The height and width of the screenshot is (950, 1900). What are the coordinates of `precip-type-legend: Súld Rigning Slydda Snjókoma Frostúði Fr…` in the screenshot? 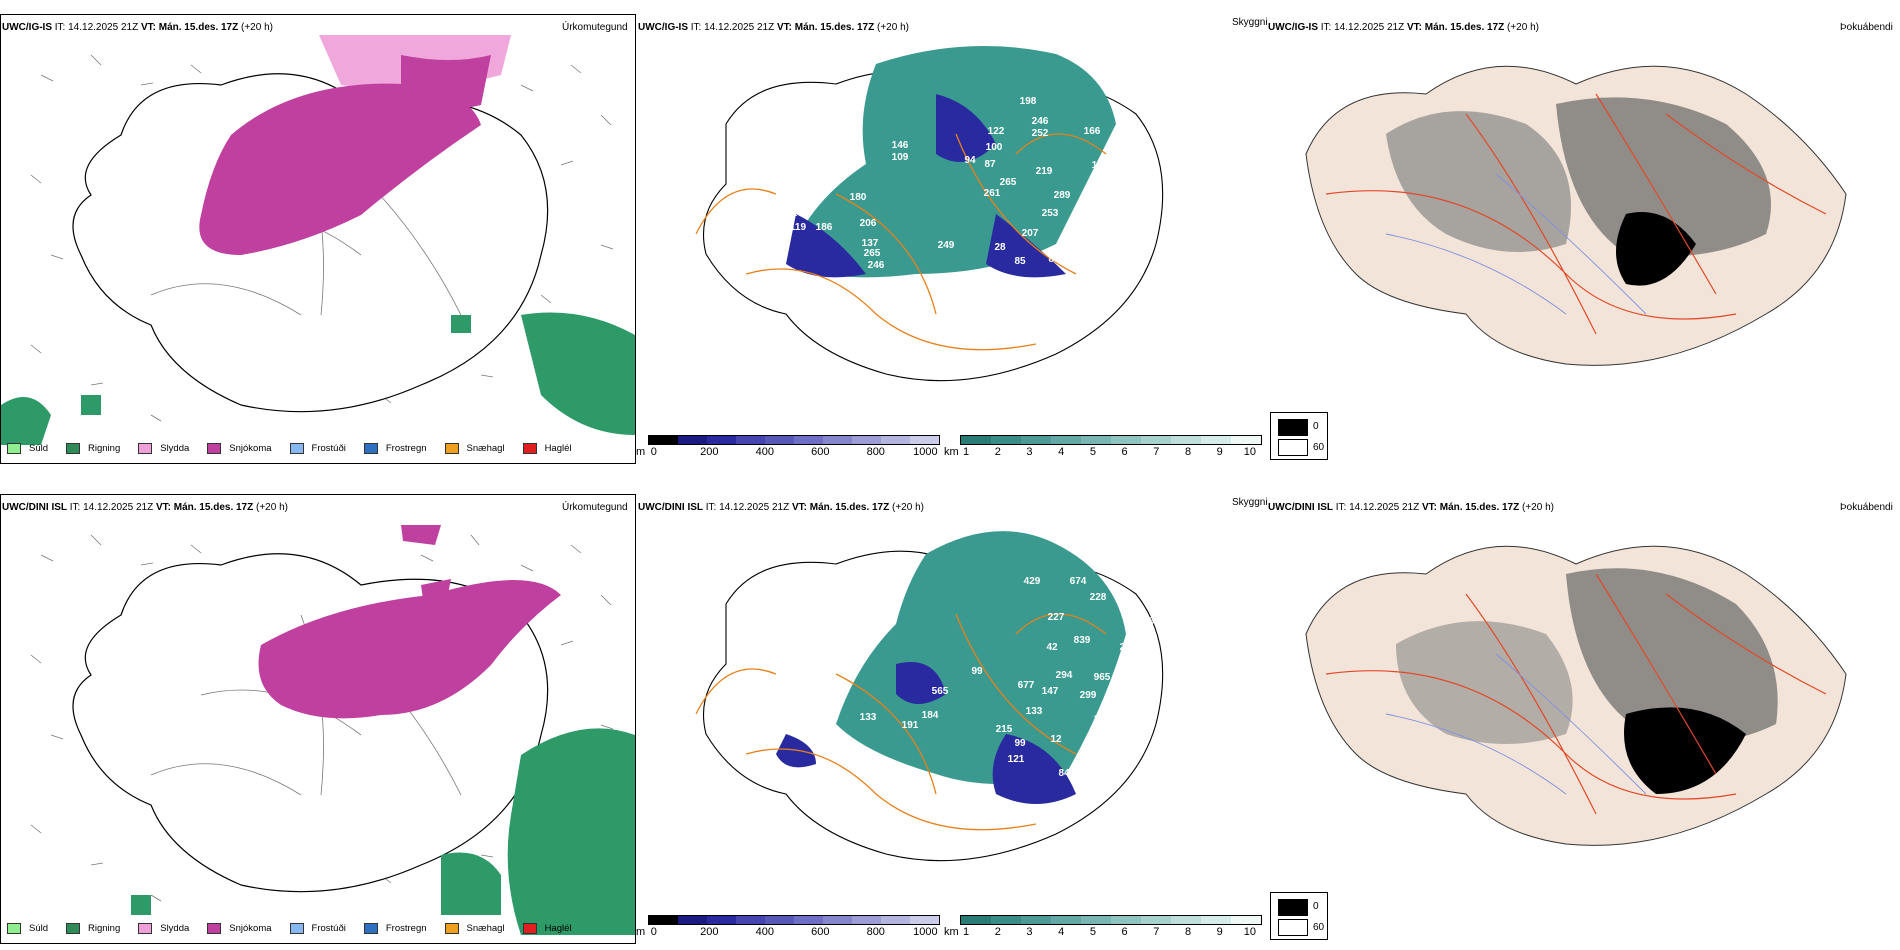 It's located at (298, 928).